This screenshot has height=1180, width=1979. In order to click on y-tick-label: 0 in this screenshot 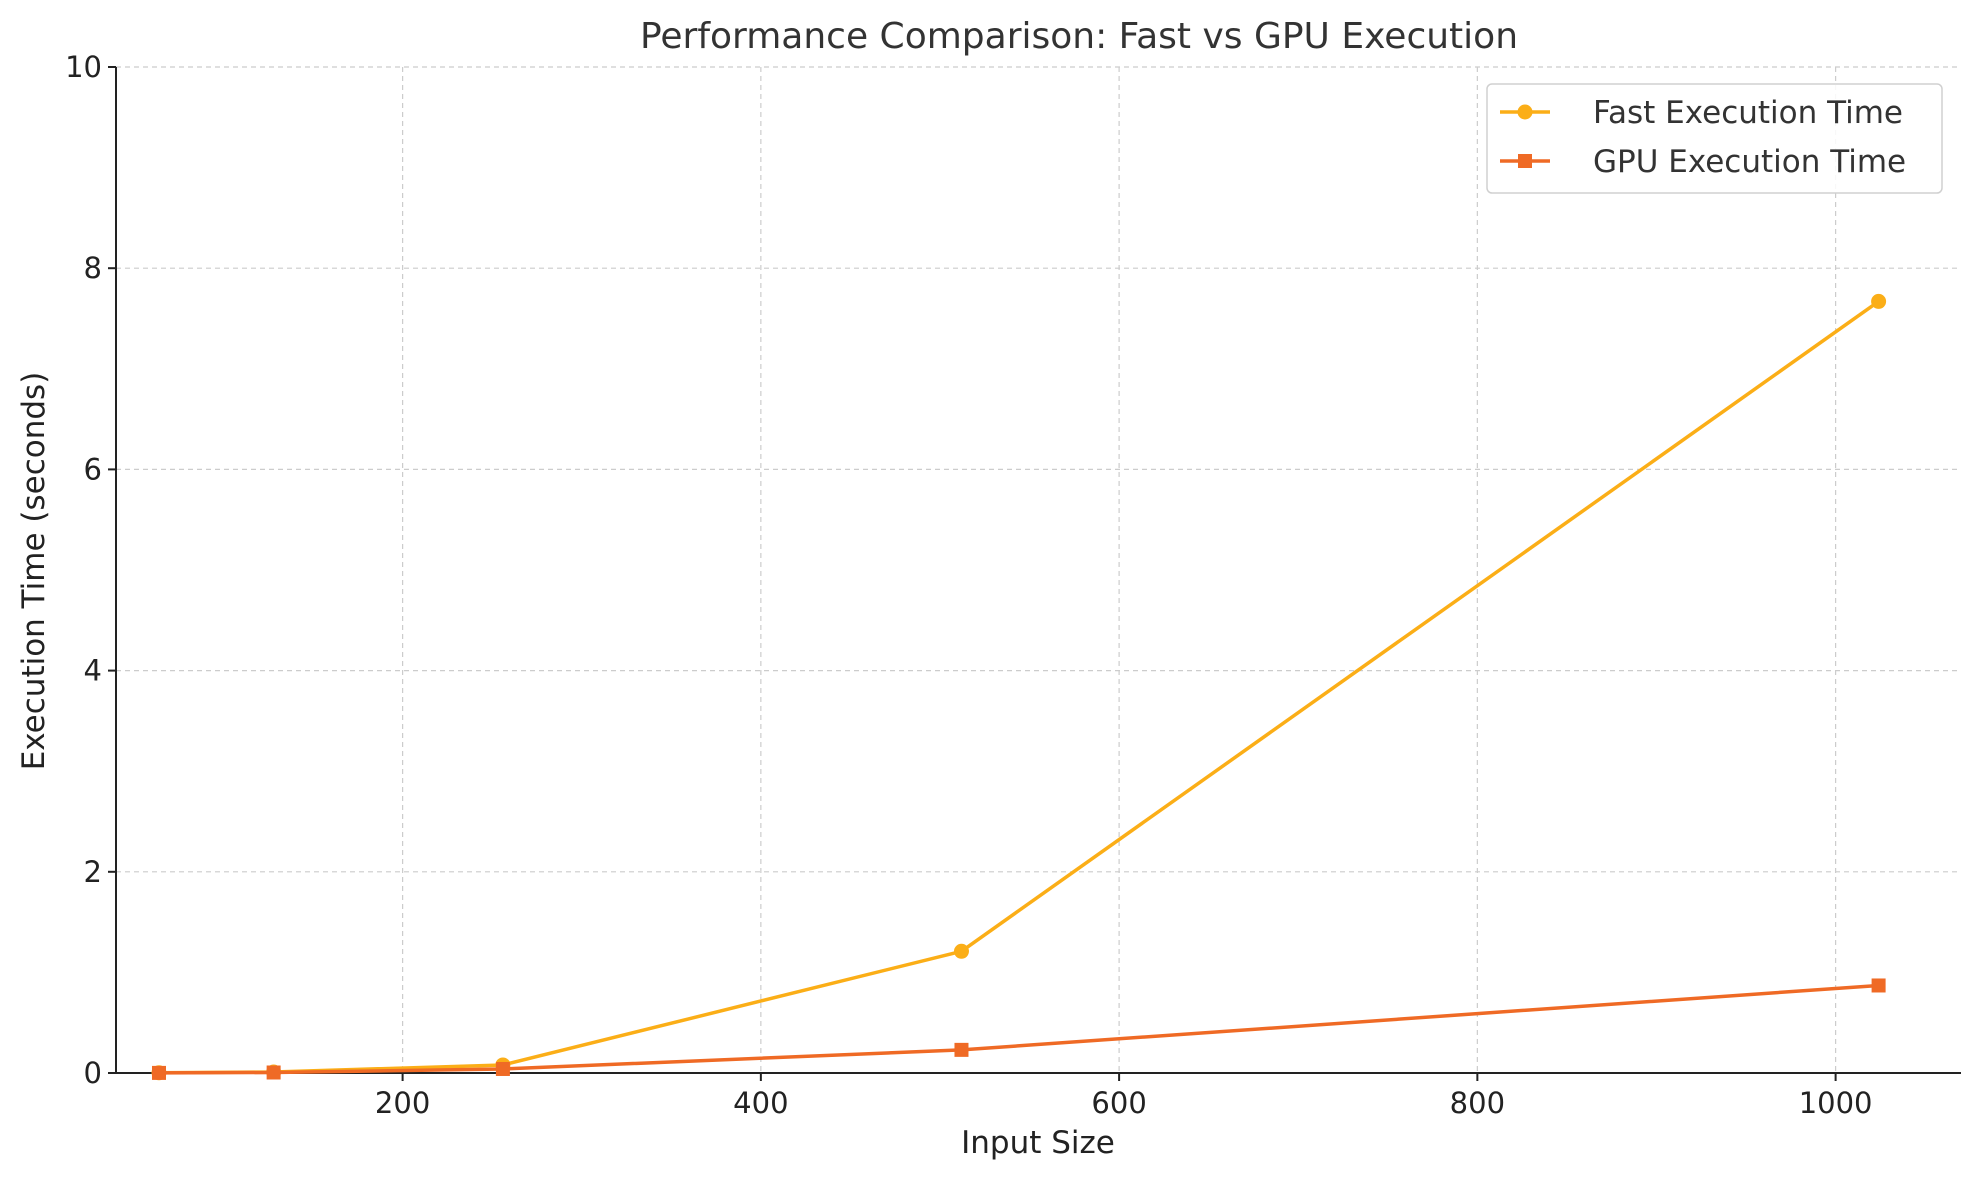, I will do `click(93, 1073)`.